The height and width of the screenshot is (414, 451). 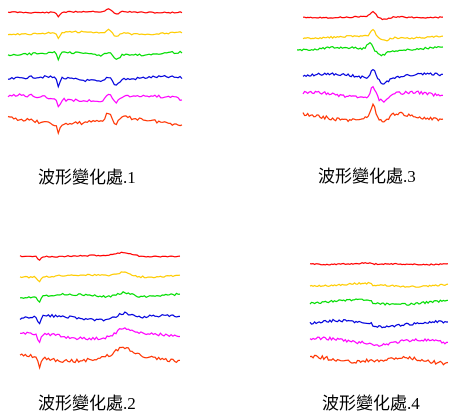 I want to click on waveform-caption-3: 波形變化處.3, so click(x=367, y=174).